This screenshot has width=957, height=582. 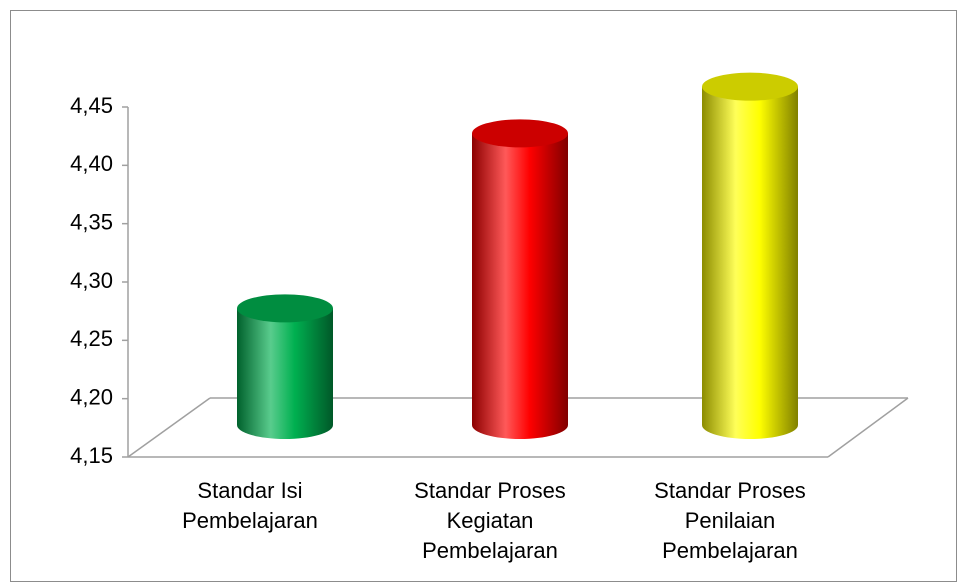 What do you see at coordinates (91, 163) in the screenshot?
I see `y-tick-label: 4,40` at bounding box center [91, 163].